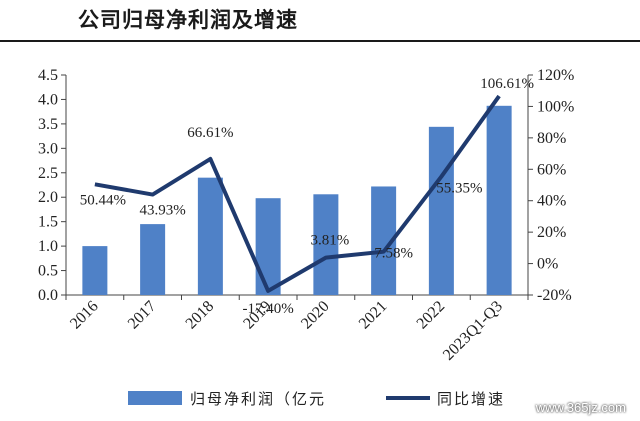 The width and height of the screenshot is (640, 421). Describe the element at coordinates (48, 75) in the screenshot. I see `y-left-tick-label: 4.5` at that location.